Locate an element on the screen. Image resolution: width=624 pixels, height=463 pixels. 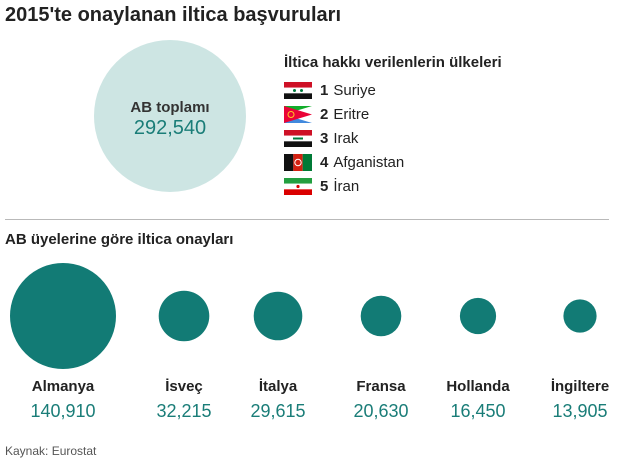
bubble-label-0: Almanya is located at coordinates (63, 386).